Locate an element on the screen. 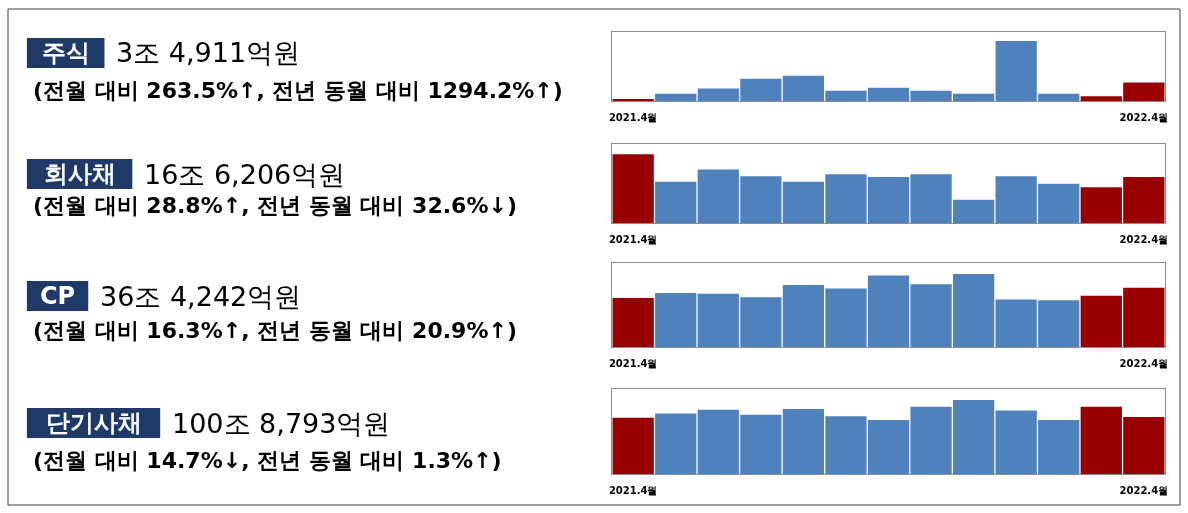 The image size is (1188, 513). text: (전월 대비 14.7%↓, 전년 동월 대비 1.3%↑) is located at coordinates (267, 460).